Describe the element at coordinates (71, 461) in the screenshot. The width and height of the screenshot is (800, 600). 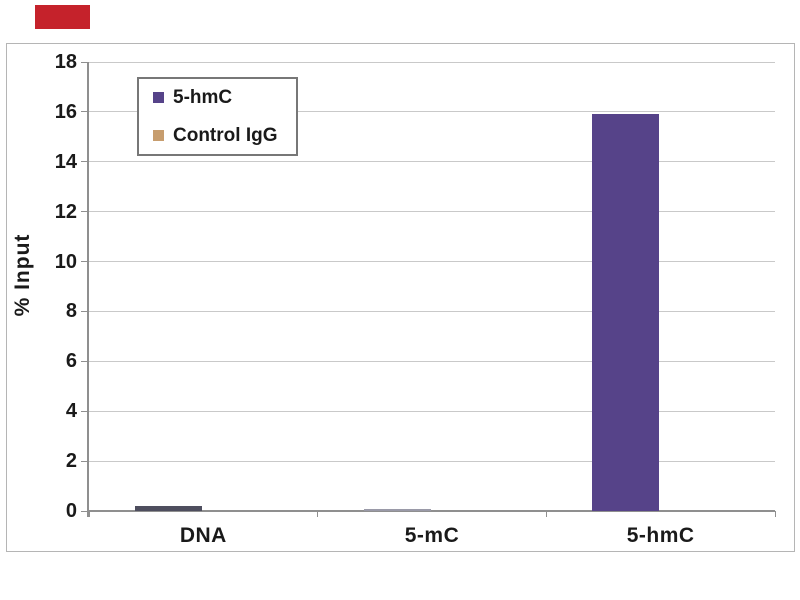
I see `y-tick-label: 2` at that location.